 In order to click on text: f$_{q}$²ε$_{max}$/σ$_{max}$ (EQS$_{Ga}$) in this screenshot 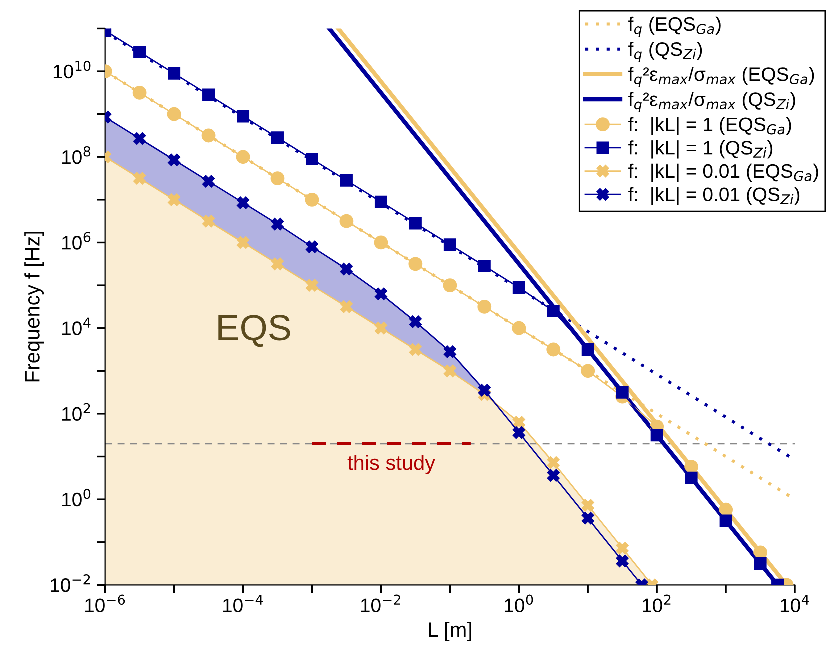, I will do `click(721, 77)`.